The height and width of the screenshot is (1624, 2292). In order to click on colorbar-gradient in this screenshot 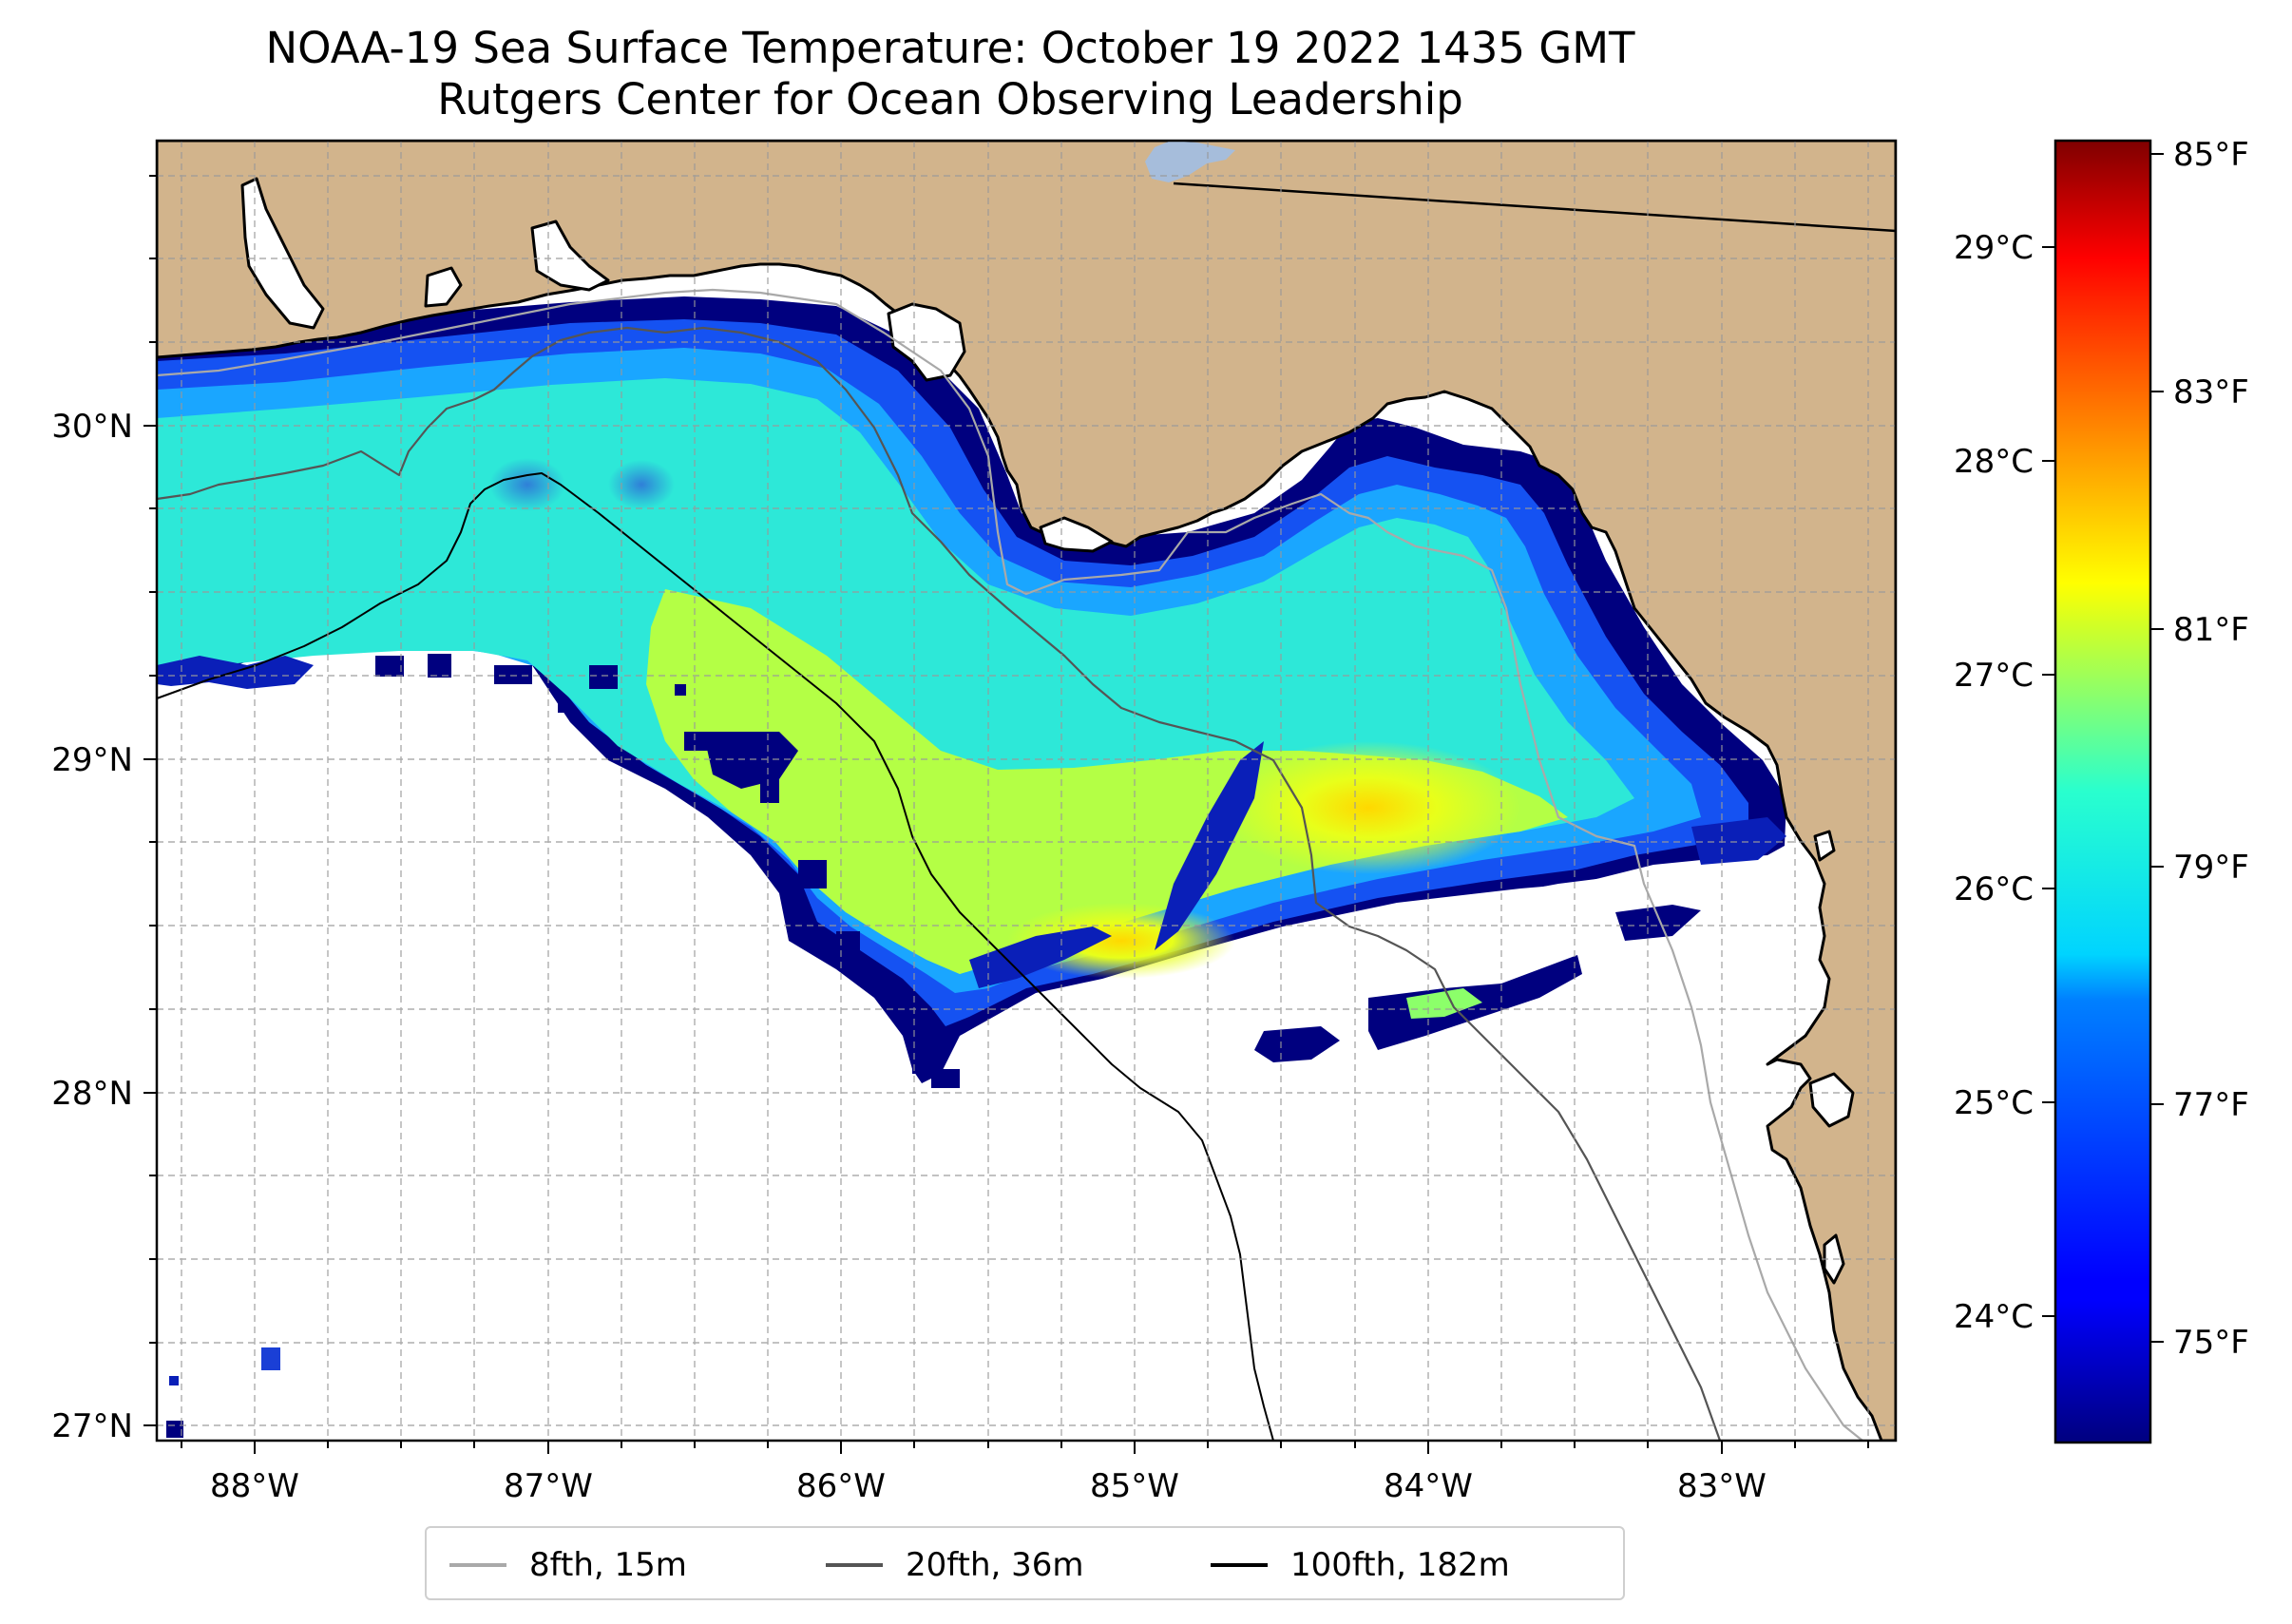, I will do `click(2102, 791)`.